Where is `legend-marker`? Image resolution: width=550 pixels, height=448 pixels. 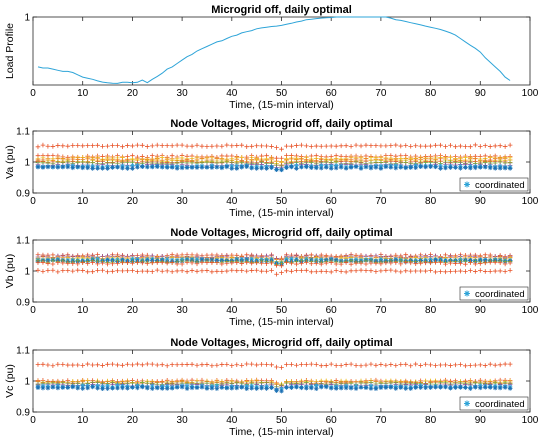
legend-marker is located at coordinates (467, 403).